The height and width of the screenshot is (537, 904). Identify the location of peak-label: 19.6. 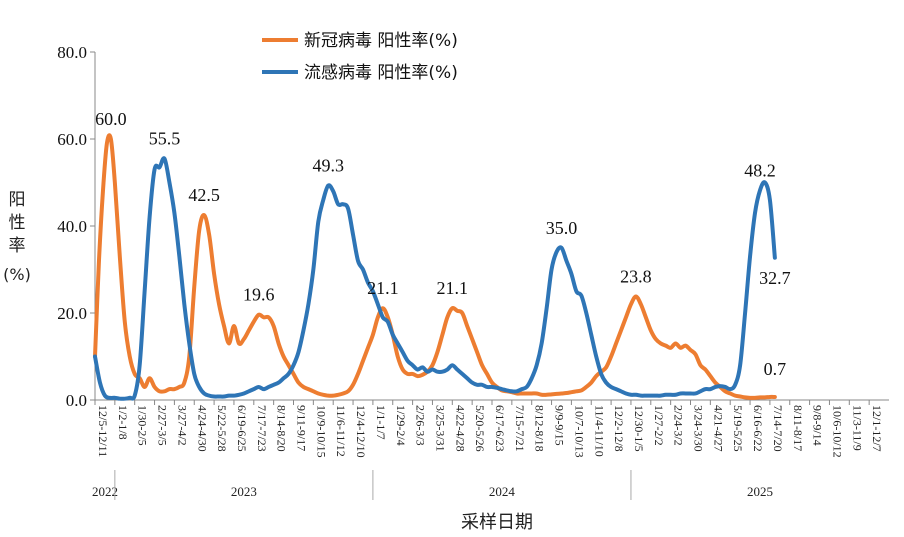
(259, 295).